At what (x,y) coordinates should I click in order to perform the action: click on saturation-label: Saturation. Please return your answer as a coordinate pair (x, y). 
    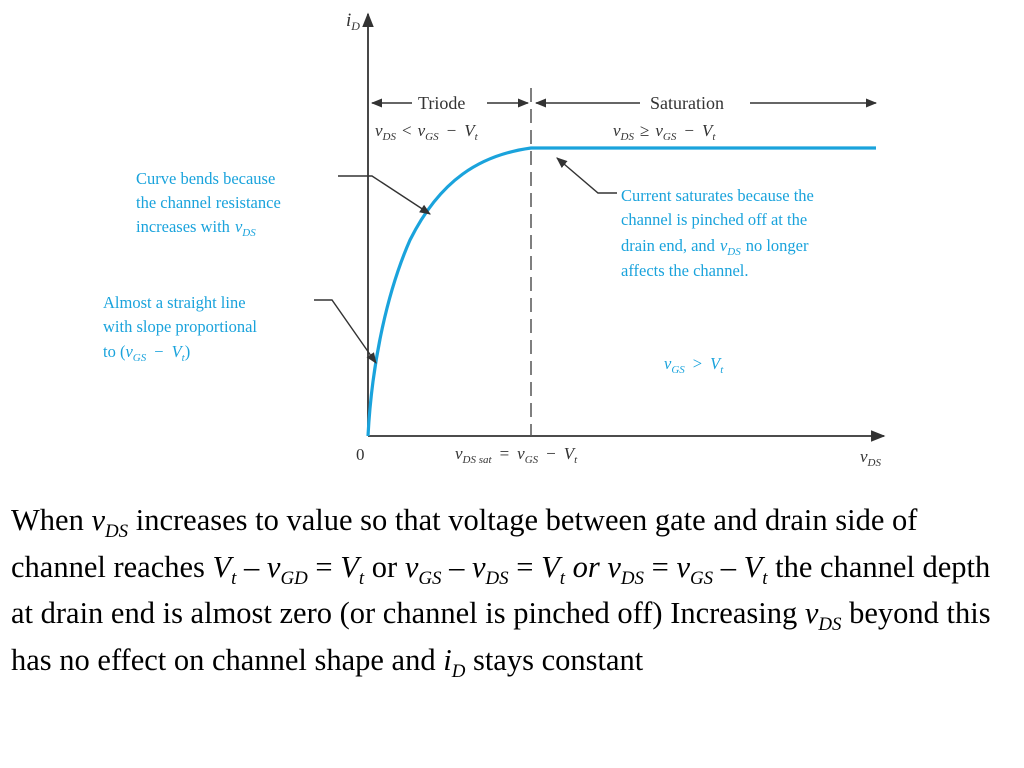
    Looking at the image, I should click on (687, 103).